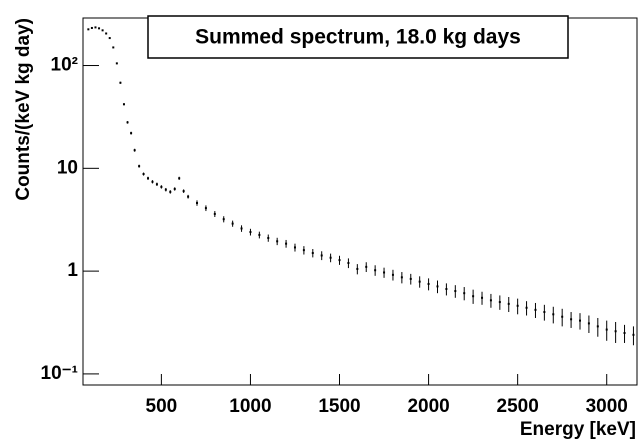  Describe the element at coordinates (162, 406) in the screenshot. I see `x-tick-label: 500` at that location.